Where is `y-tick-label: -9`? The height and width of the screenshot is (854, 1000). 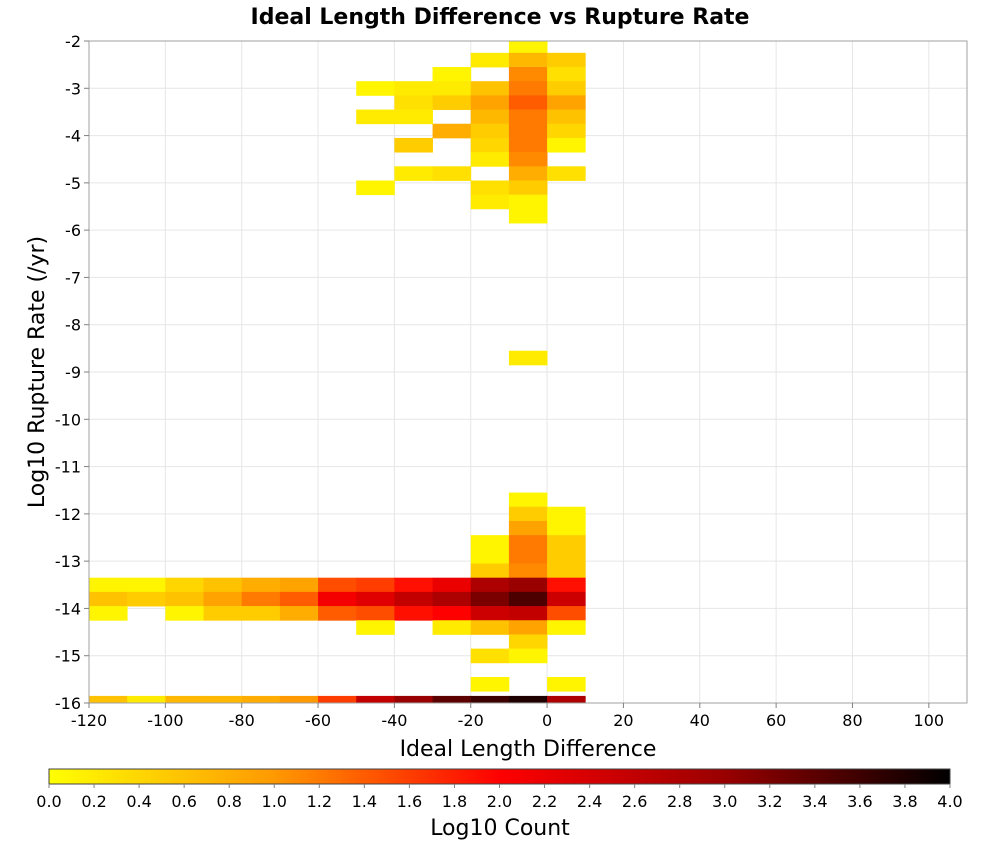 y-tick-label: -9 is located at coordinates (73, 372).